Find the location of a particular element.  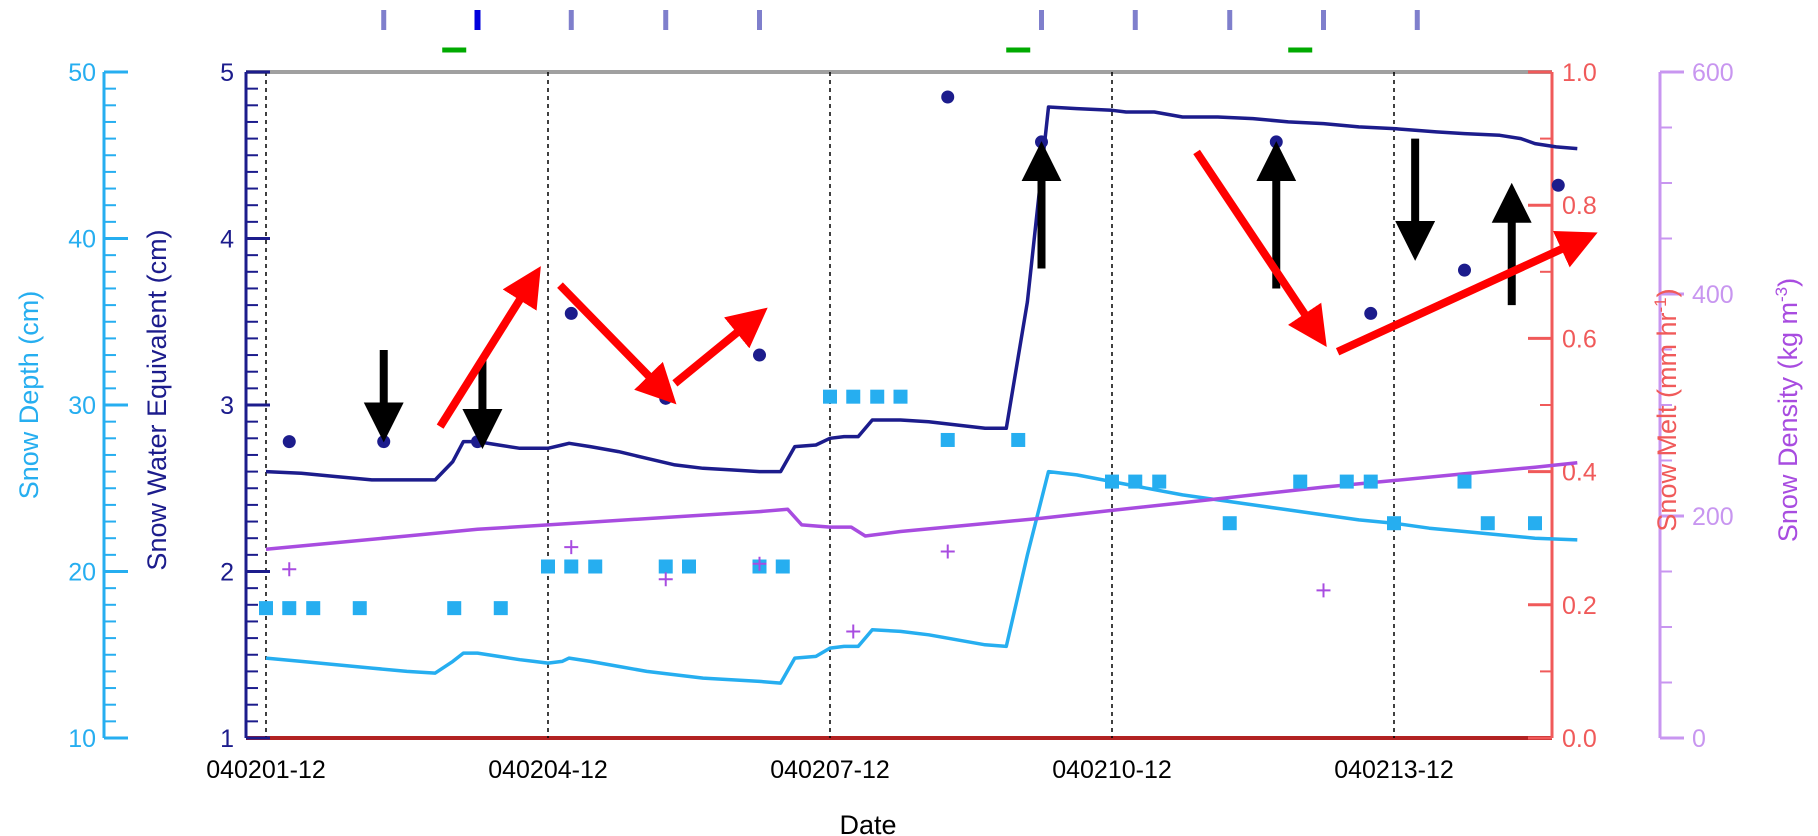

snow_depth-tick-label-2: 30 is located at coordinates (82, 406).